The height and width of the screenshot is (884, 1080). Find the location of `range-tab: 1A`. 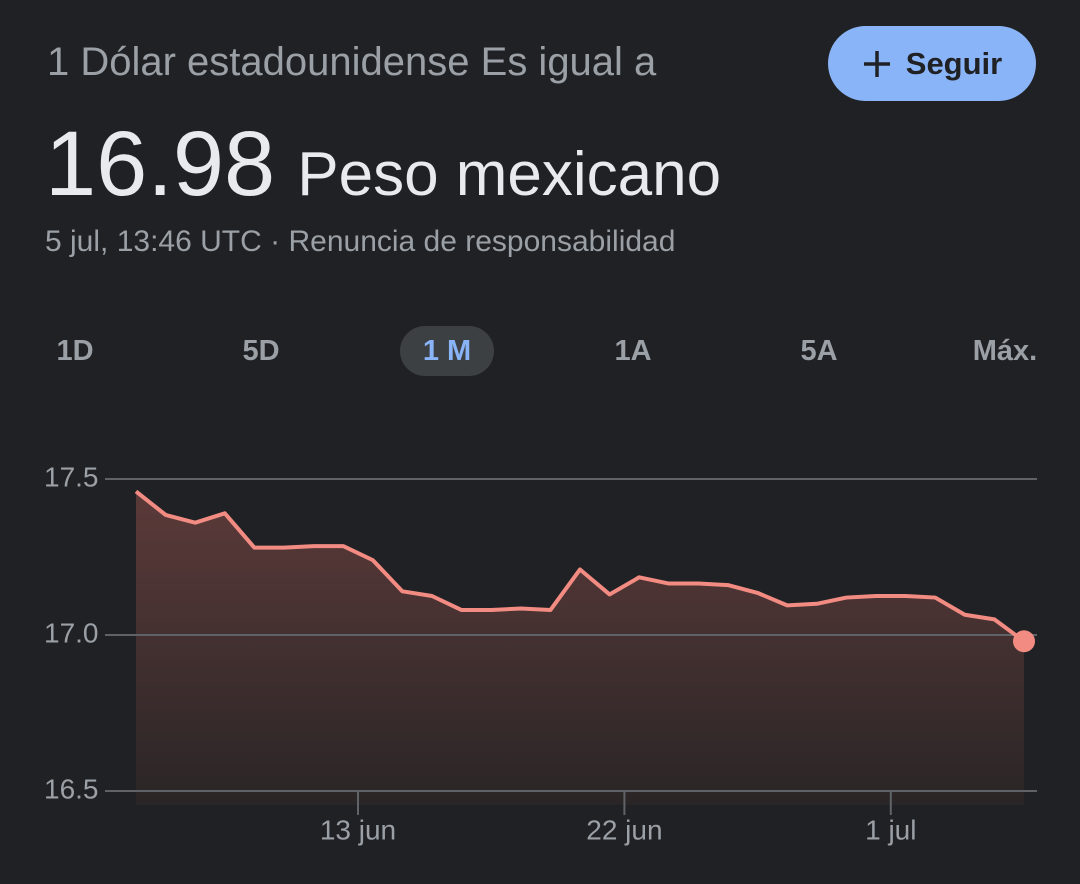

range-tab: 1A is located at coordinates (633, 351).